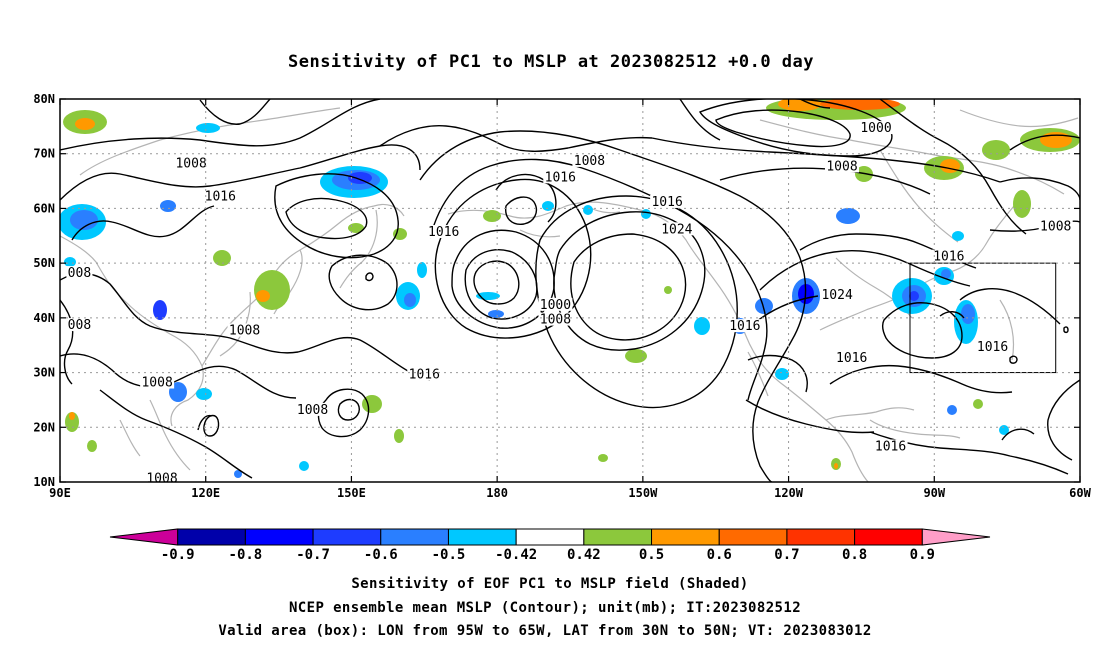  I want to click on contour-label: 1024, so click(836, 295).